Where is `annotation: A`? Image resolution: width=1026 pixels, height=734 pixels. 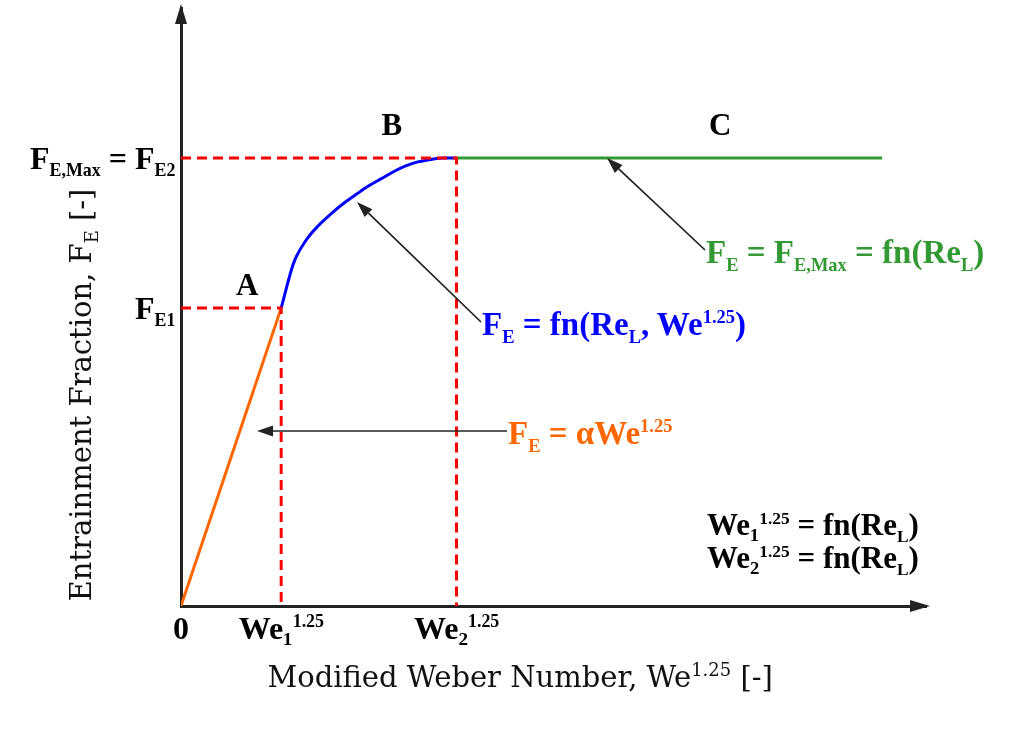 annotation: A is located at coordinates (247, 285).